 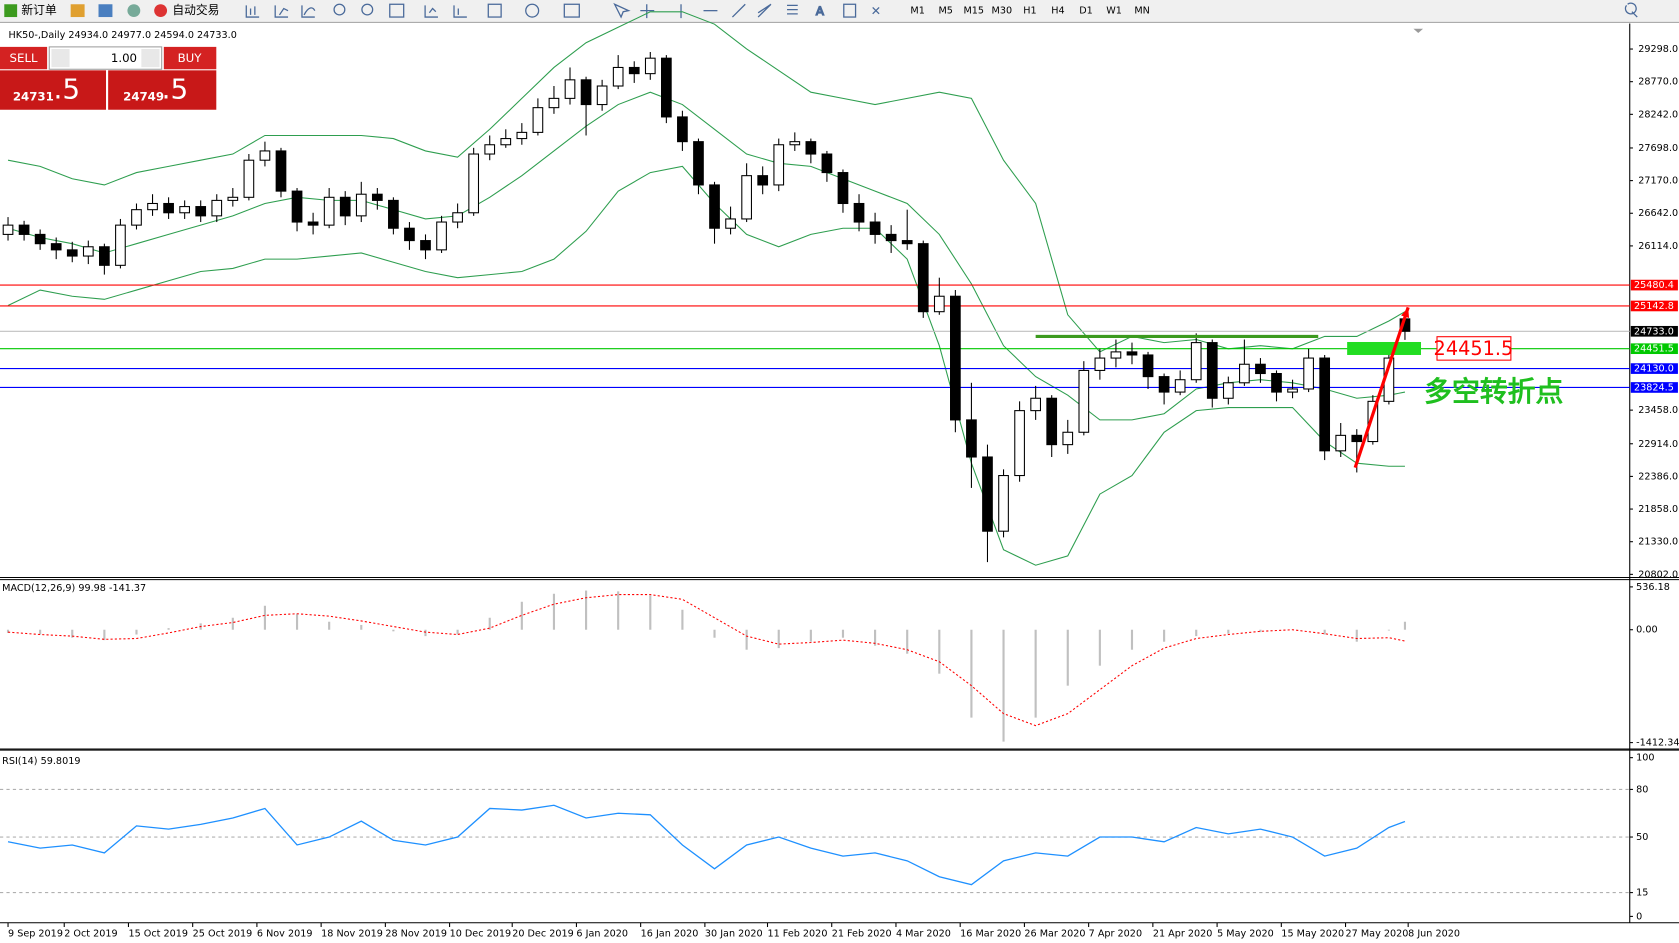 I want to click on shift-marker, so click(x=1418, y=31).